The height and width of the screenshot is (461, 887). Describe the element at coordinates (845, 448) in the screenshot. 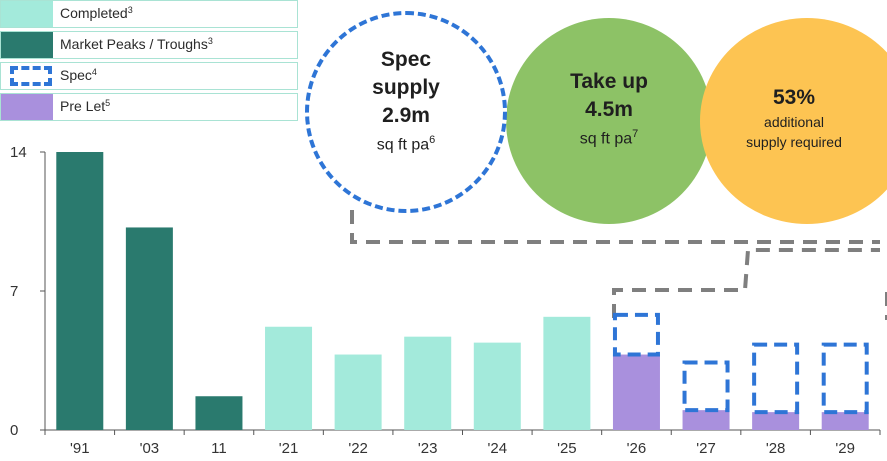

I see `x-tick-label: '29` at that location.